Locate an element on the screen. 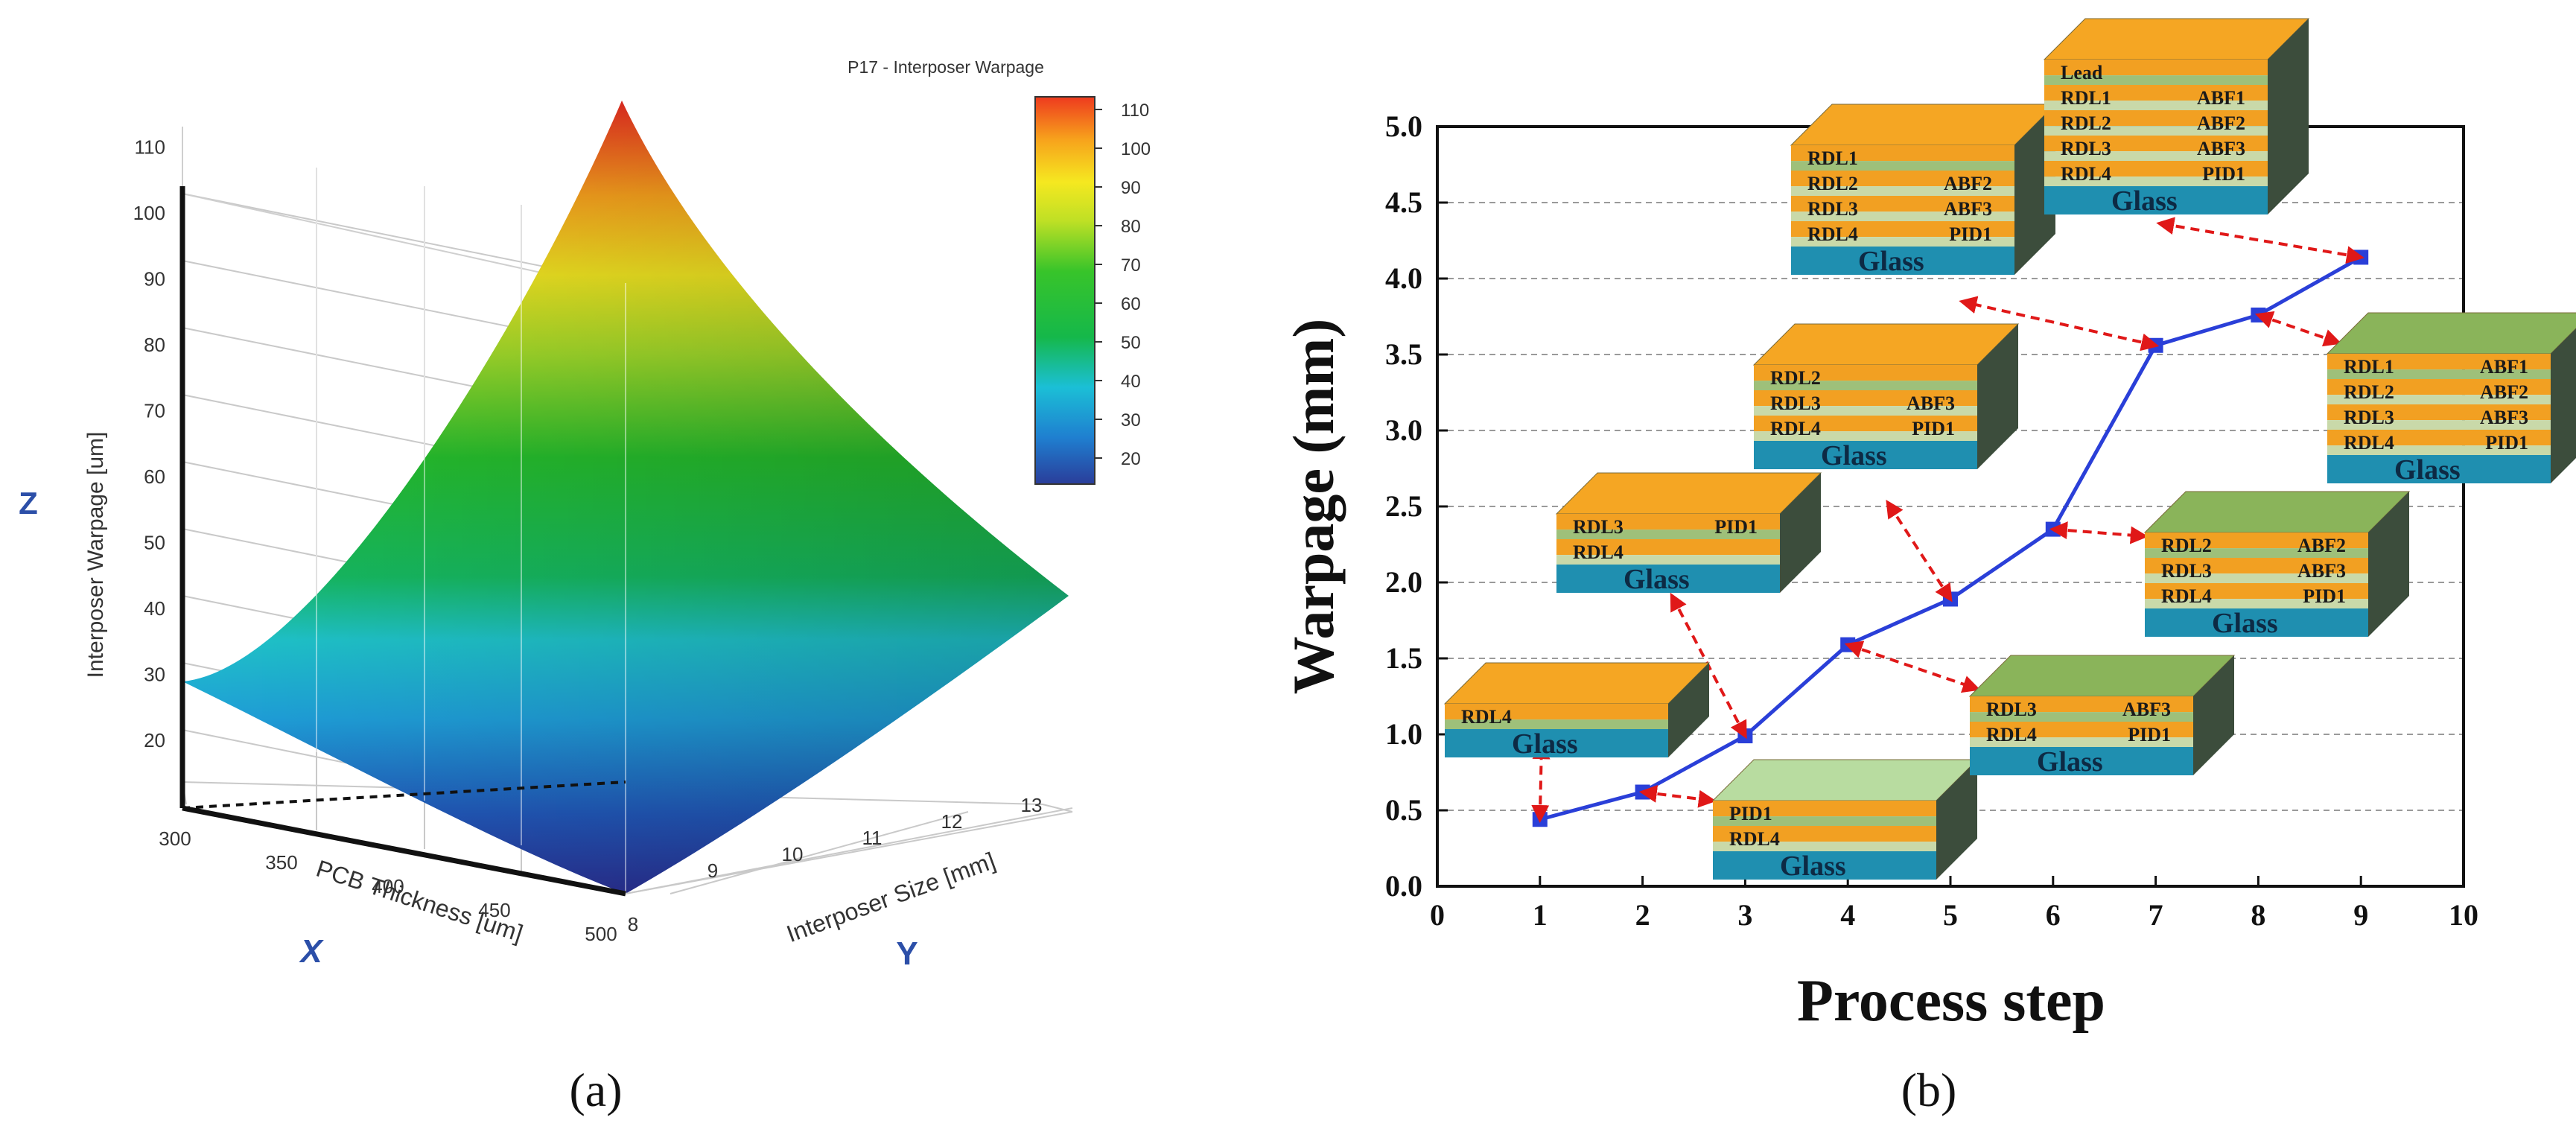  stack-label-lead: Lead is located at coordinates (2082, 72).